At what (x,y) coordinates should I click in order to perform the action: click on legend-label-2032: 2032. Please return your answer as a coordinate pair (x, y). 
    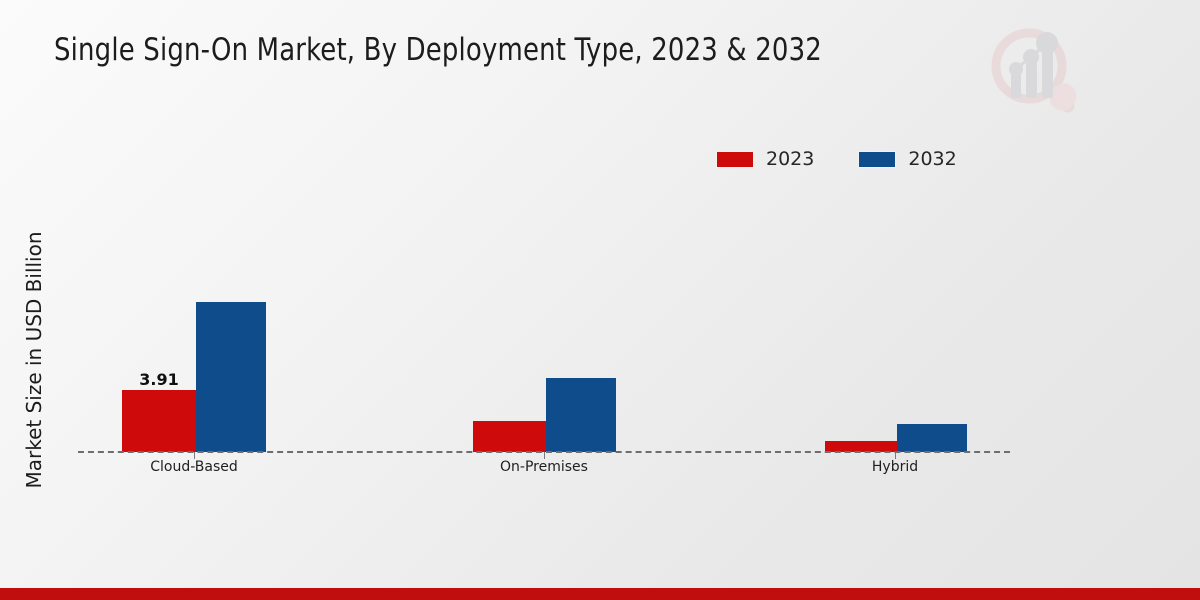
    Looking at the image, I should click on (932, 159).